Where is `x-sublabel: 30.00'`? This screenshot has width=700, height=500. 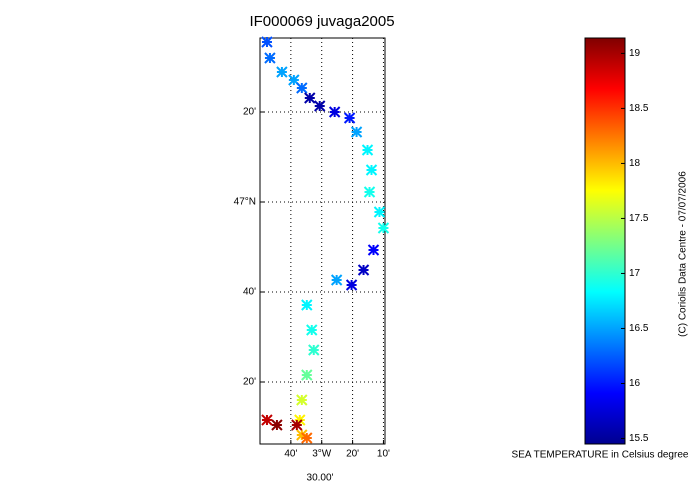 x-sublabel: 30.00' is located at coordinates (320, 478).